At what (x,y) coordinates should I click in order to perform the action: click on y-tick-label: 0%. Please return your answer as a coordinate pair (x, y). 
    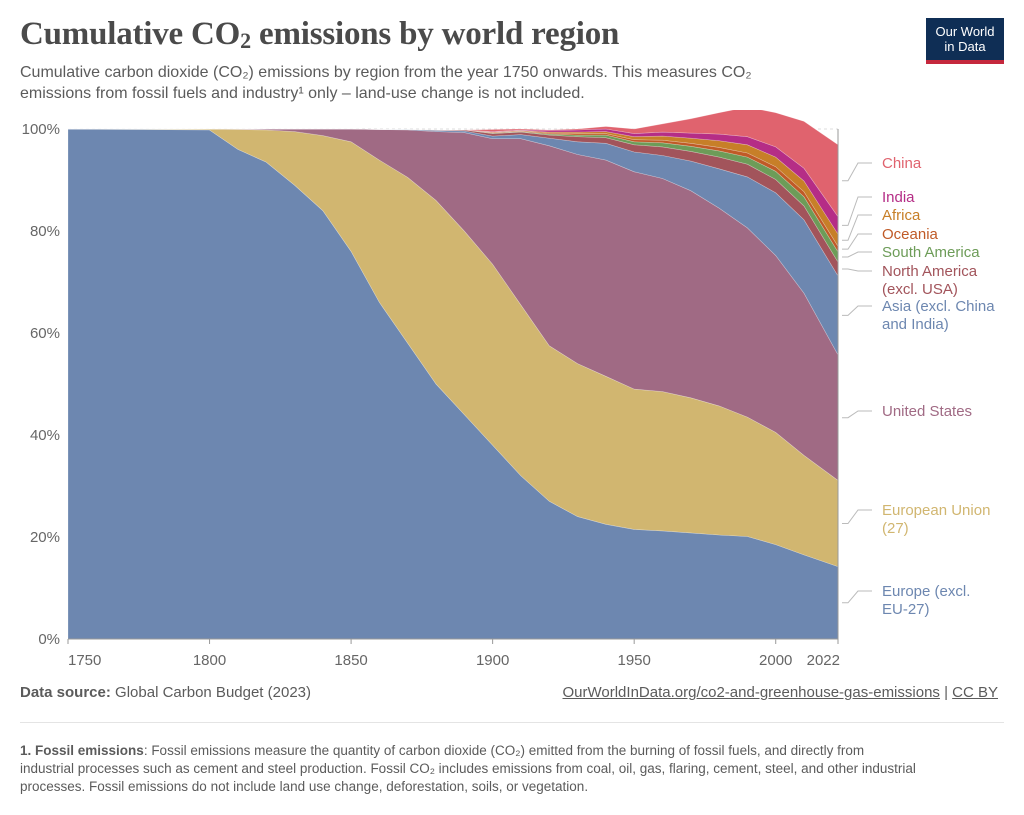
    Looking at the image, I should click on (49, 639).